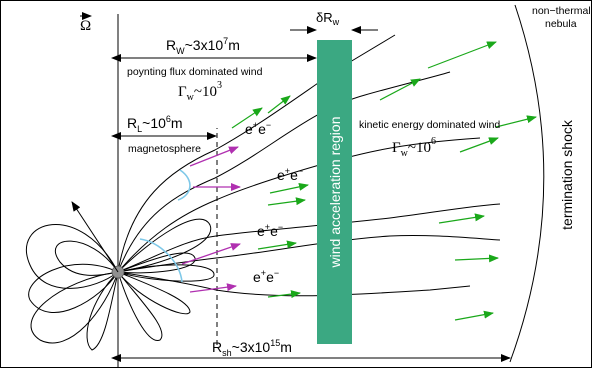 The height and width of the screenshot is (368, 592). I want to click on pair-label-2: e+e−, so click(290, 174).